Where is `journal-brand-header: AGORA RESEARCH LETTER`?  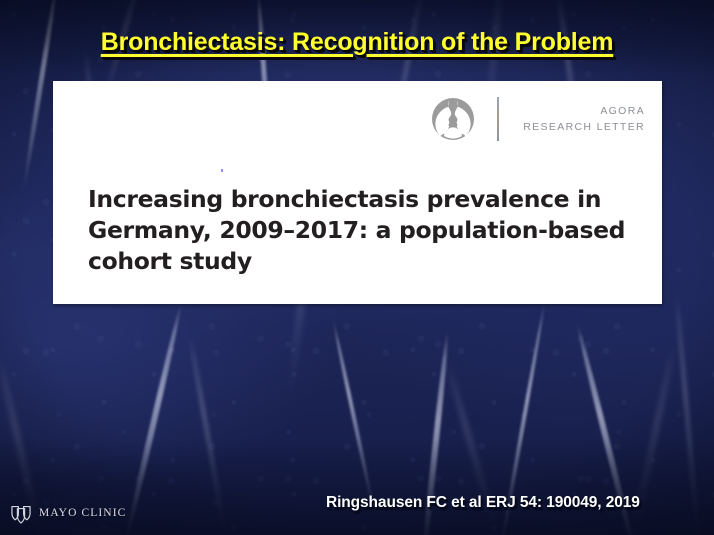 journal-brand-header: AGORA RESEARCH LETTER is located at coordinates (538, 119).